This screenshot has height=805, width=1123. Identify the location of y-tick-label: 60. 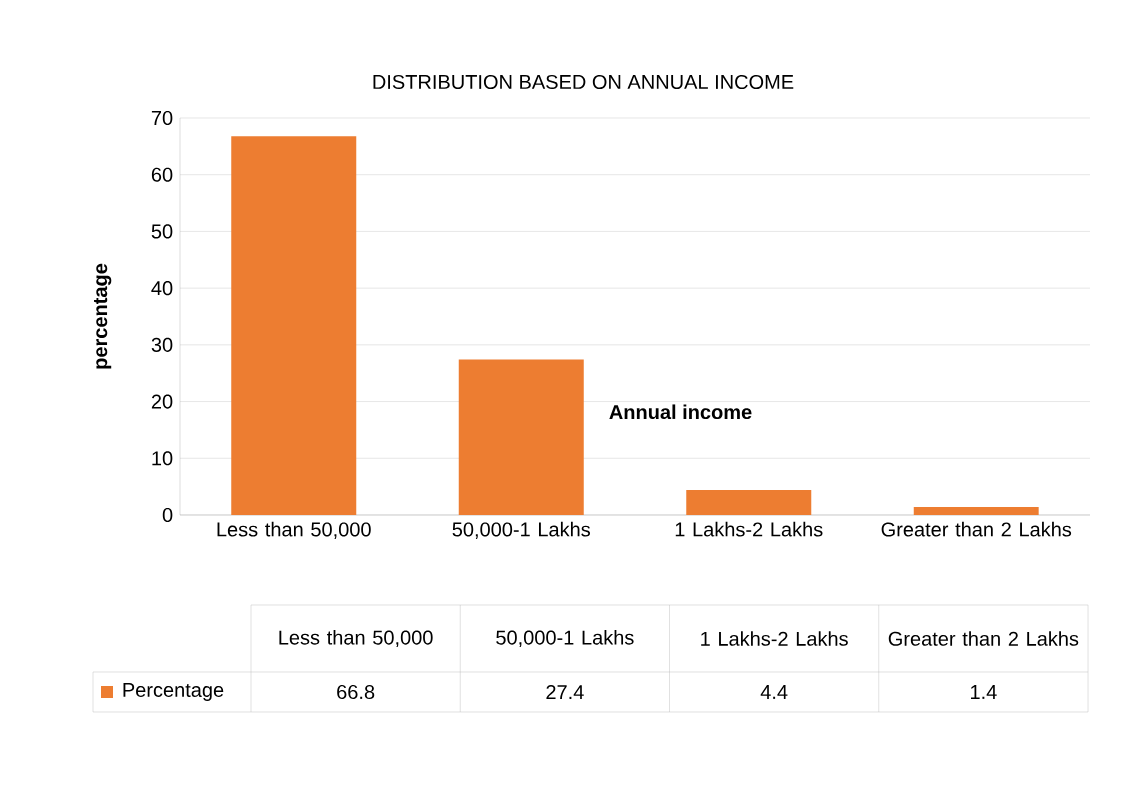
(162, 174).